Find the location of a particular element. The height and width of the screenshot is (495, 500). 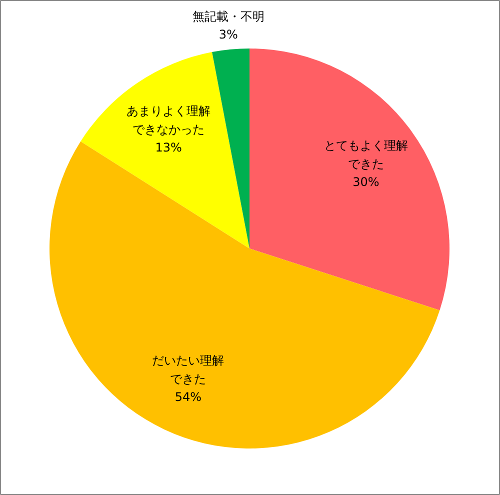

slice-label: とてもよく理解できた is located at coordinates (366, 154).